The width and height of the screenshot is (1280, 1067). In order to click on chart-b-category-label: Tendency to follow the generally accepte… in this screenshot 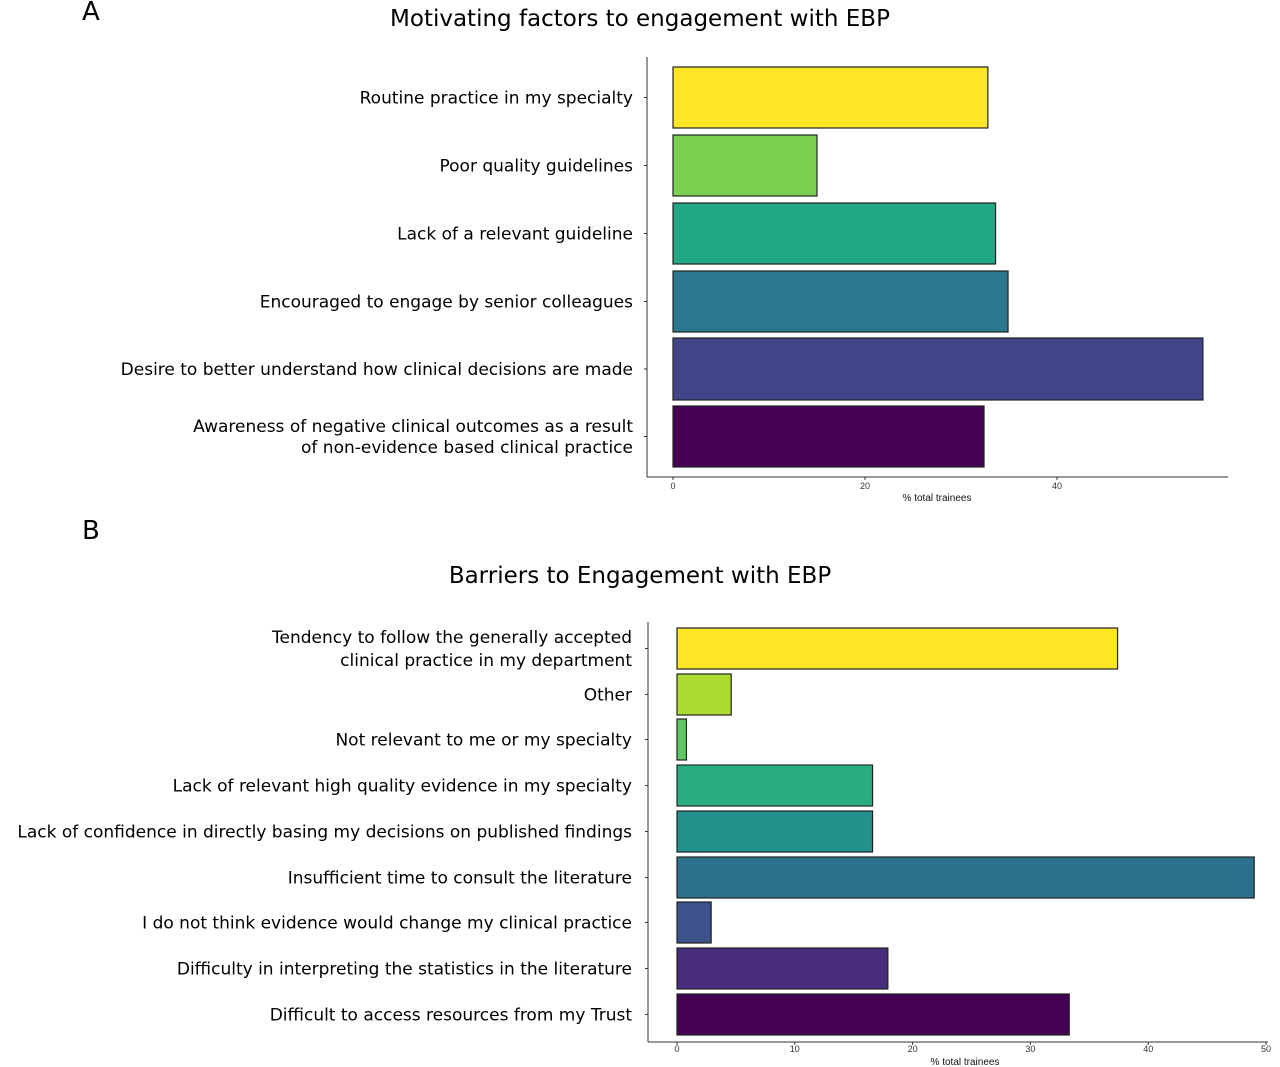, I will do `click(451, 638)`.